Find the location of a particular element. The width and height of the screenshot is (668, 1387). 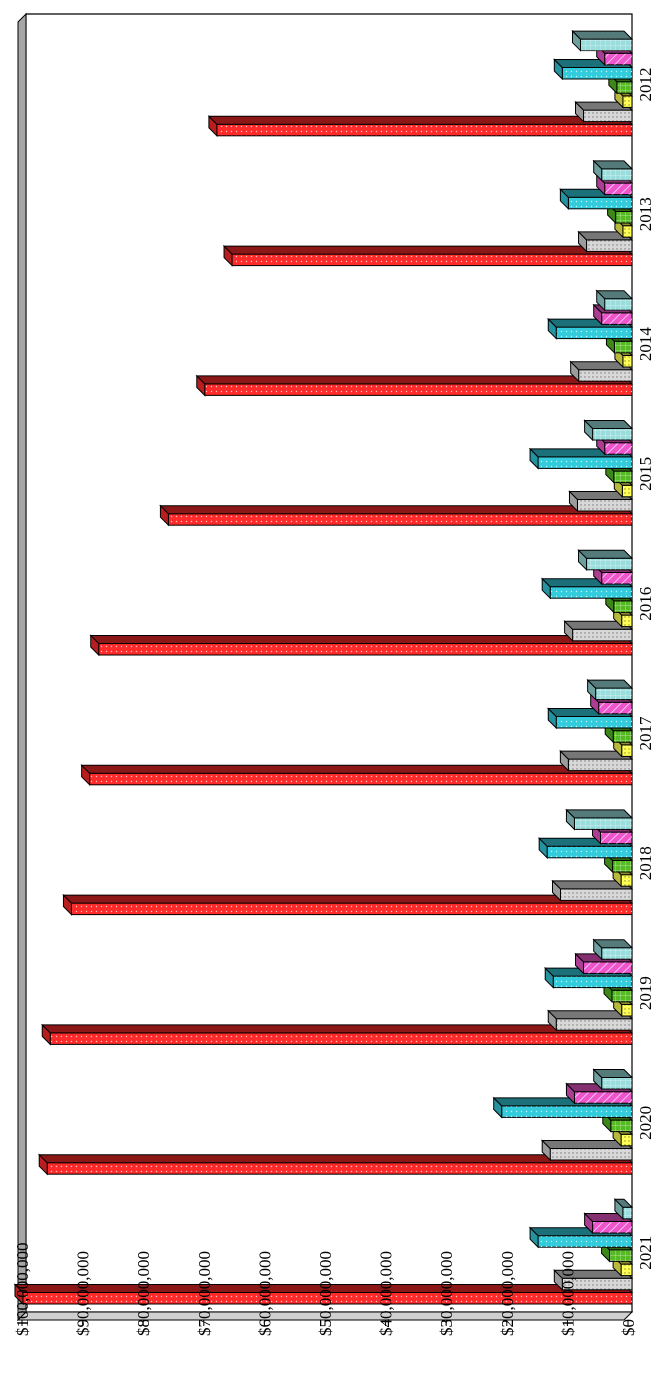

value-tick-label: $10,000,000 is located at coordinates (567, 1293).